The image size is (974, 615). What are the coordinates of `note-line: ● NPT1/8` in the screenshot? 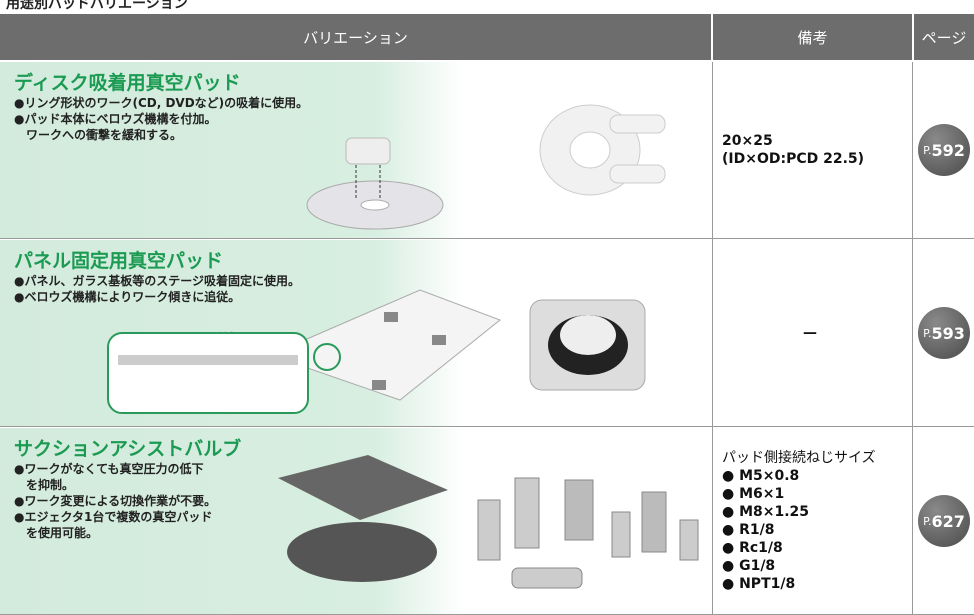 It's located at (759, 584).